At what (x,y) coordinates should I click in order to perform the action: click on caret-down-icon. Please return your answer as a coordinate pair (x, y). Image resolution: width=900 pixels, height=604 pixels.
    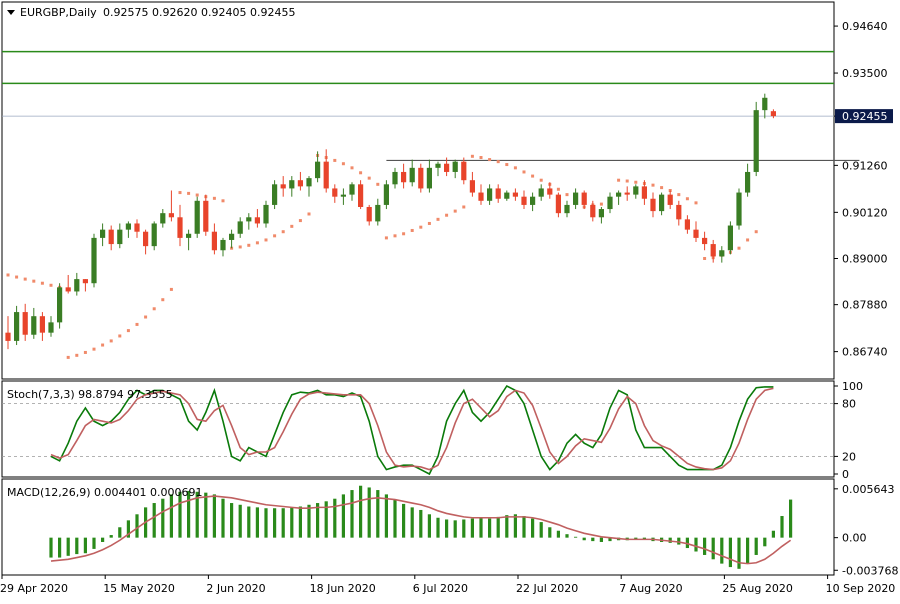
    Looking at the image, I should click on (11, 12).